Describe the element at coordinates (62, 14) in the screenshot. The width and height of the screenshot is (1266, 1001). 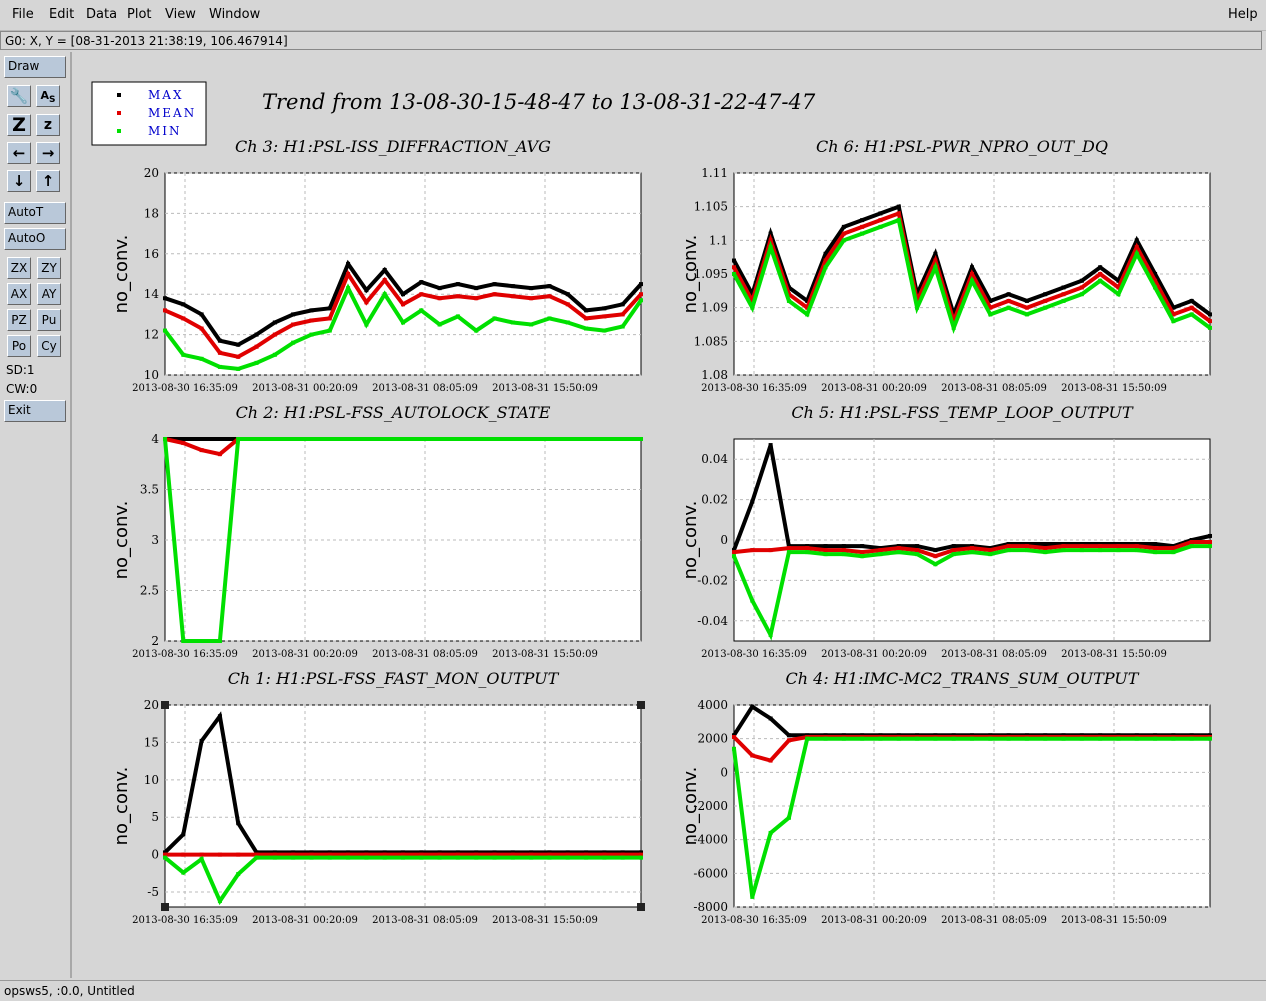
I see `menu-edit: Edit` at that location.